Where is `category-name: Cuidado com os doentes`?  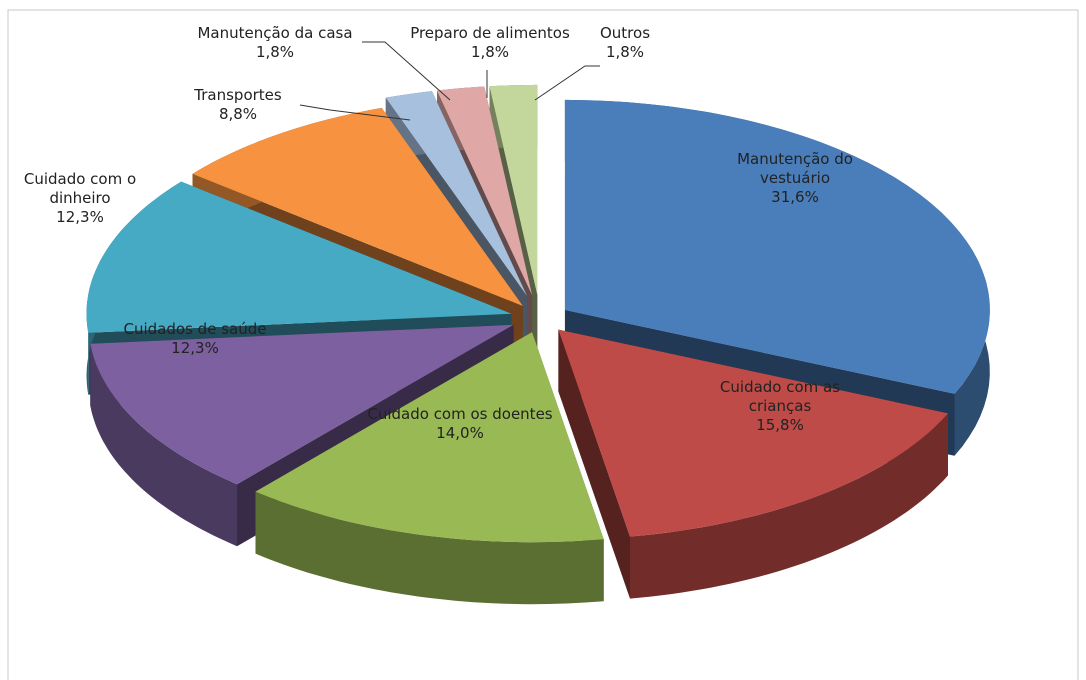 category-name: Cuidado com os doentes is located at coordinates (460, 414).